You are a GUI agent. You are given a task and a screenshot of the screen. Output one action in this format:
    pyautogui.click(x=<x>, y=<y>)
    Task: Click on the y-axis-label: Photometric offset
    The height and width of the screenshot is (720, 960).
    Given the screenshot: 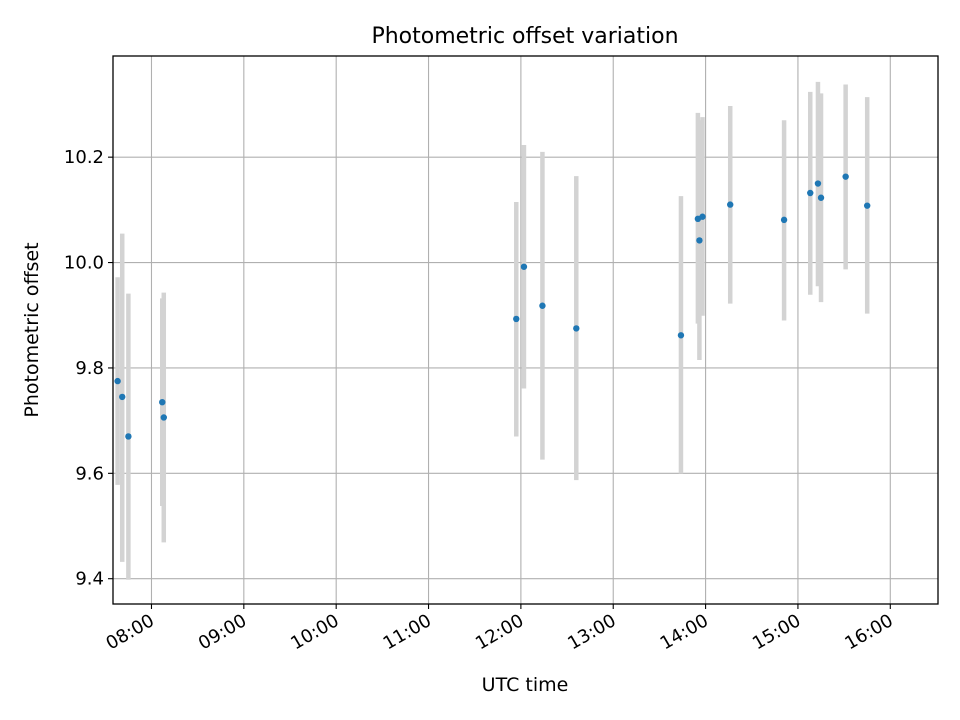 What is the action you would take?
    pyautogui.click(x=32, y=329)
    